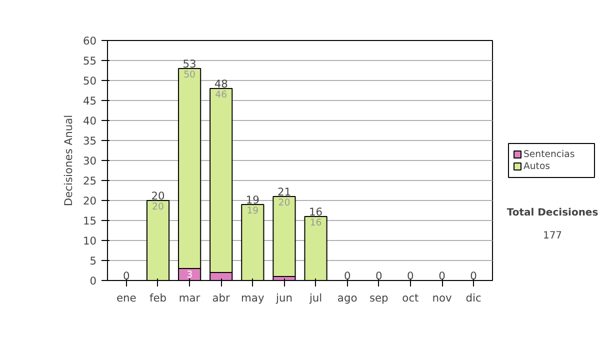 The image size is (600, 340). What do you see at coordinates (68, 160) in the screenshot?
I see `y-axis-title: Decisiones Anual` at bounding box center [68, 160].